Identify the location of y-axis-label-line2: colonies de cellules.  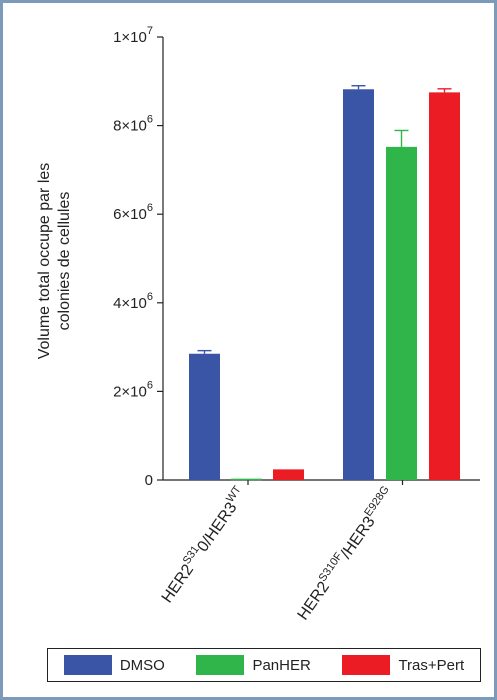
(64, 261).